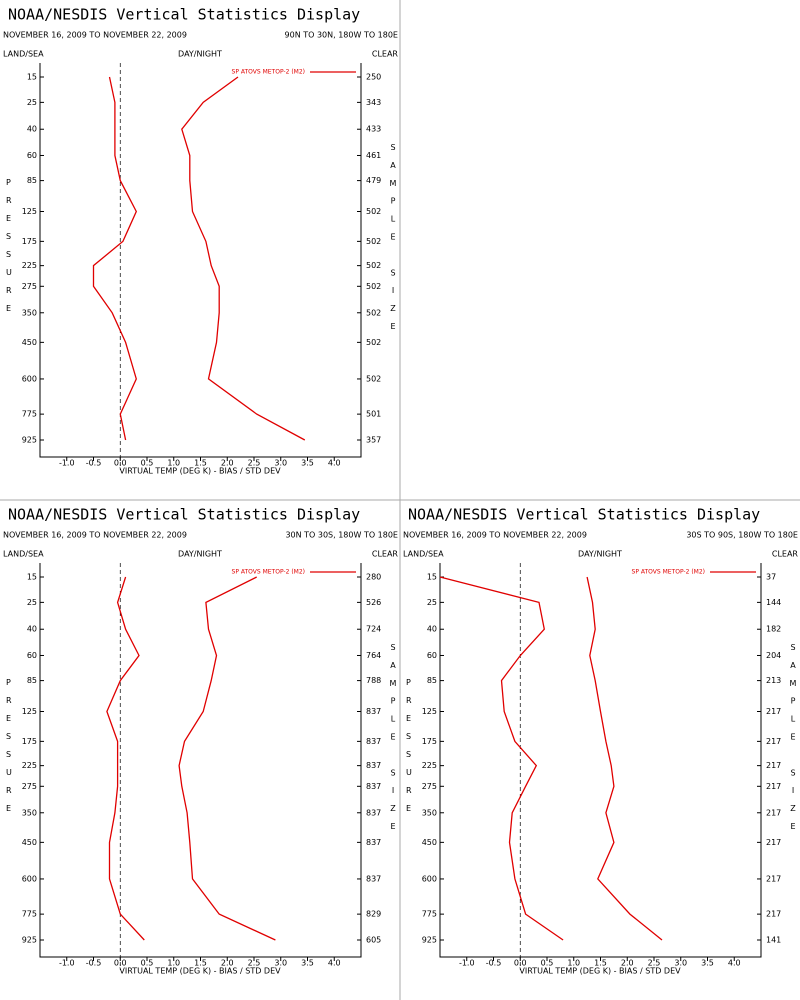 This screenshot has width=800, height=1000. What do you see at coordinates (373, 155) in the screenshot?
I see `sample-size: 461` at bounding box center [373, 155].